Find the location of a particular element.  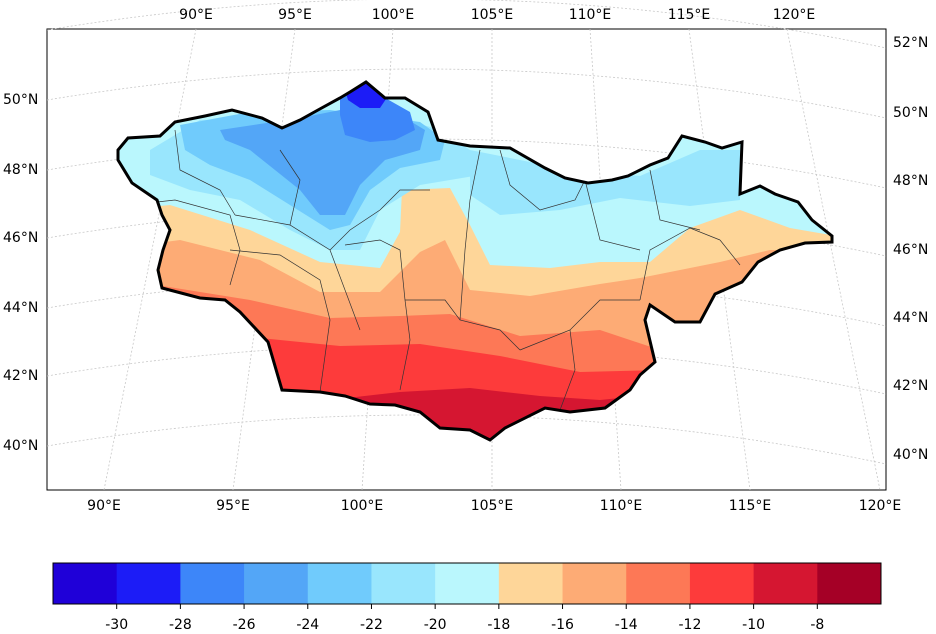

parallel-42n is located at coordinates (466, 369).